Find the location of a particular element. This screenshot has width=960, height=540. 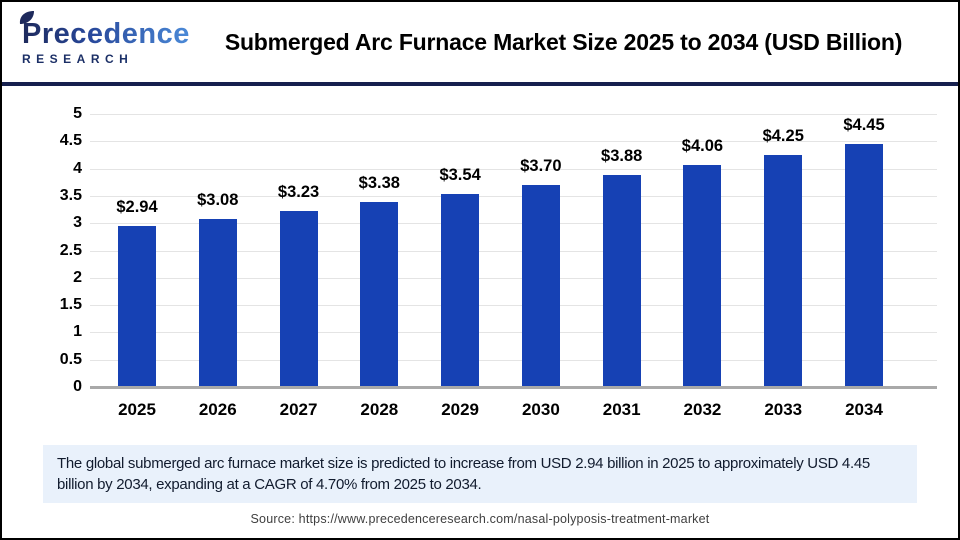

bar-value-label: $4.45 is located at coordinates (864, 125).